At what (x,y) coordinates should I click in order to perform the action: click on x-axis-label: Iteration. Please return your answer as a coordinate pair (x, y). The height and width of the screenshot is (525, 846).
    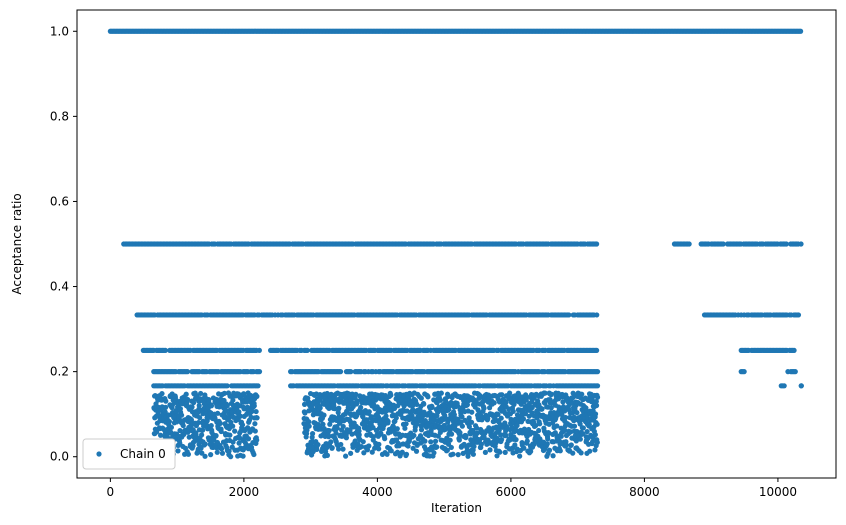
    Looking at the image, I should click on (456, 508).